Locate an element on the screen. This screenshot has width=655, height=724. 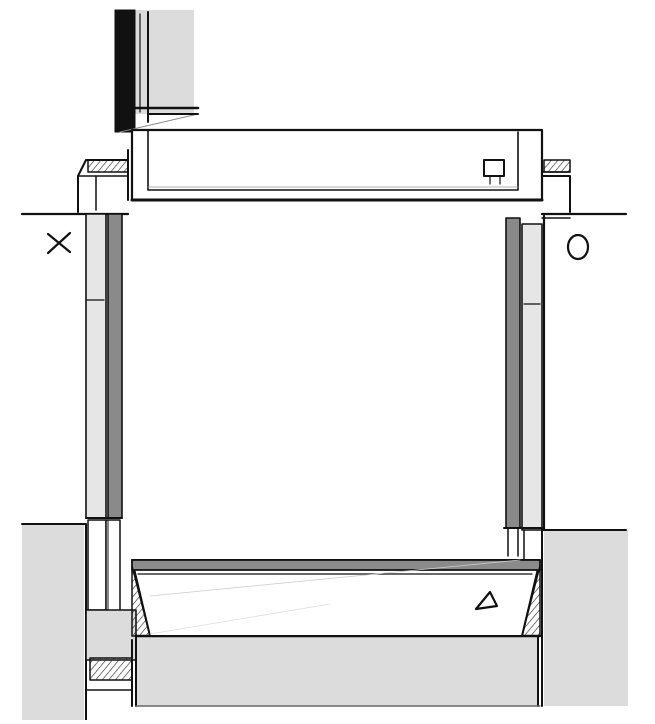
left-rail-light is located at coordinates (96, 366).